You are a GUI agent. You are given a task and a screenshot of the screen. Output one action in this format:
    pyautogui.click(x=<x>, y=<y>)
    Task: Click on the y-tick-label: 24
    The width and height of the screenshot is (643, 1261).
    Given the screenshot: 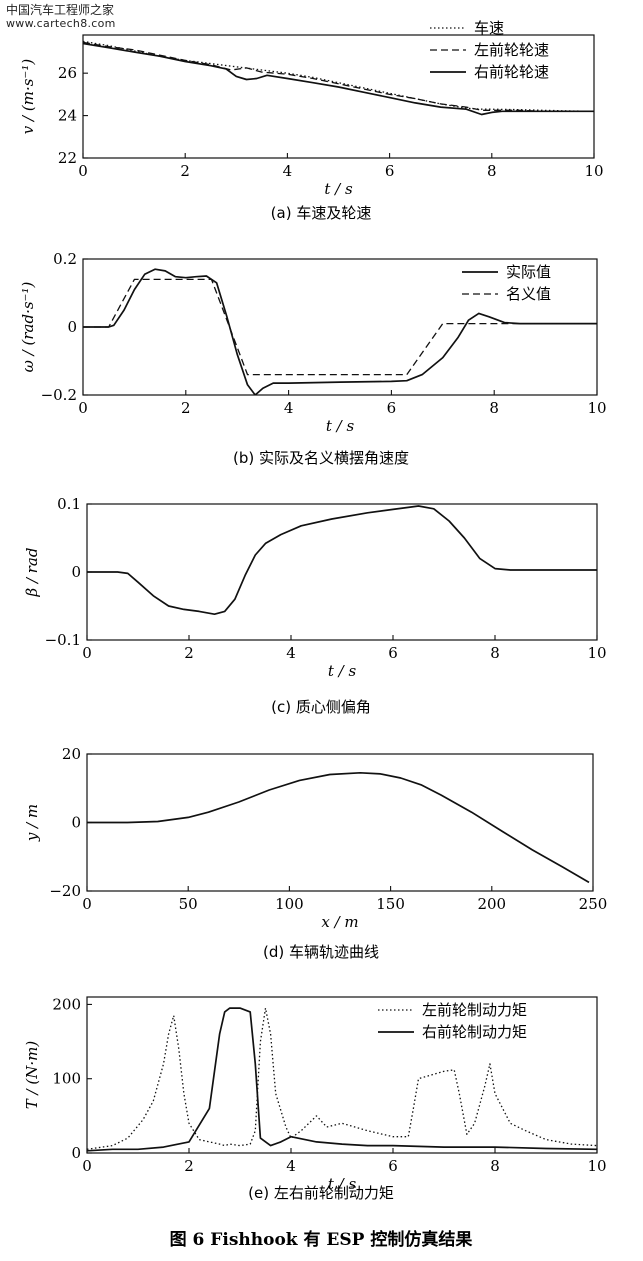 What is the action you would take?
    pyautogui.click(x=67, y=116)
    